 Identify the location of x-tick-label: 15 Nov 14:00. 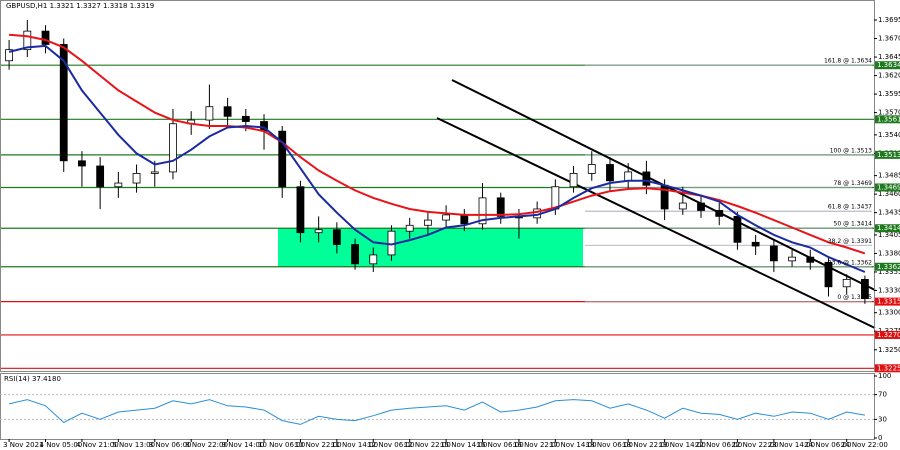
(463, 445).